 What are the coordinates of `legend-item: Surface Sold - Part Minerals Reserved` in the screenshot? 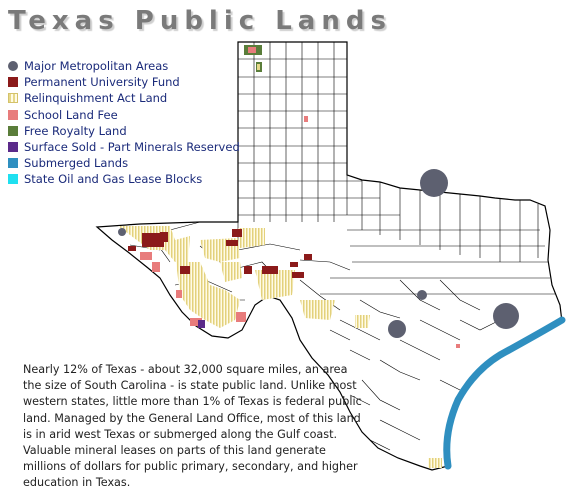 It's located at (124, 147).